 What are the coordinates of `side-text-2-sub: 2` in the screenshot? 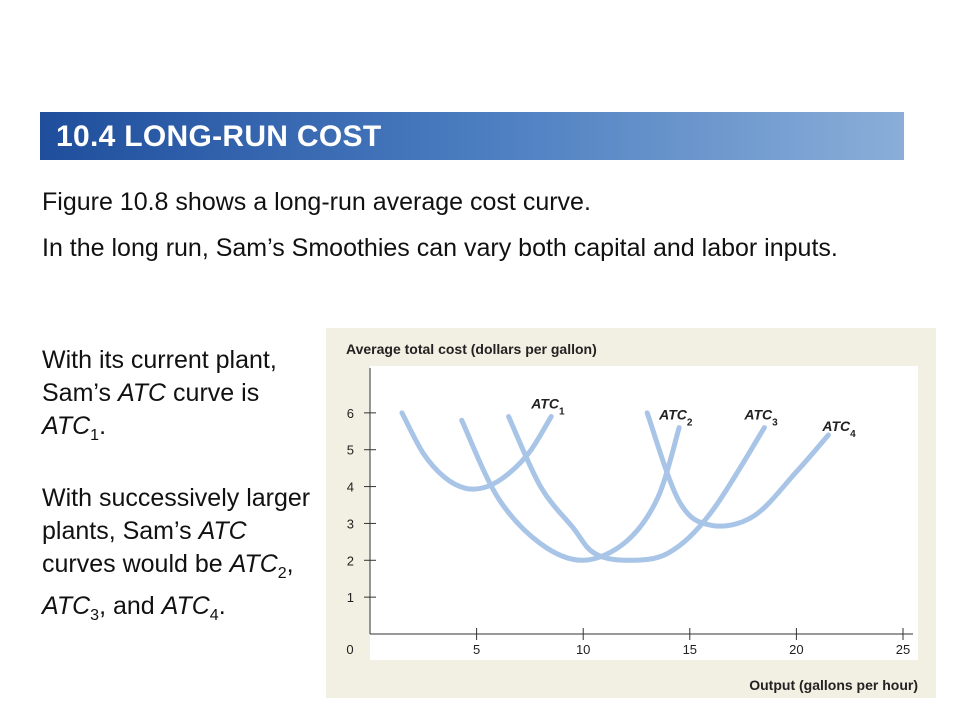 It's located at (282, 573).